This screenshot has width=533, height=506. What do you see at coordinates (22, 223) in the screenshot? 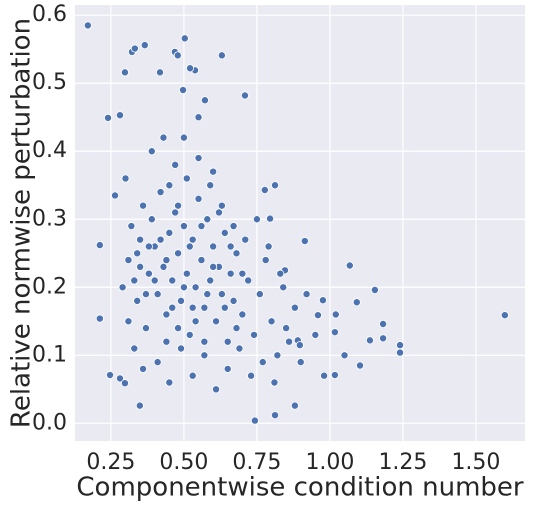
I see `y-axis-label: Relative normwise perturbation` at bounding box center [22, 223].